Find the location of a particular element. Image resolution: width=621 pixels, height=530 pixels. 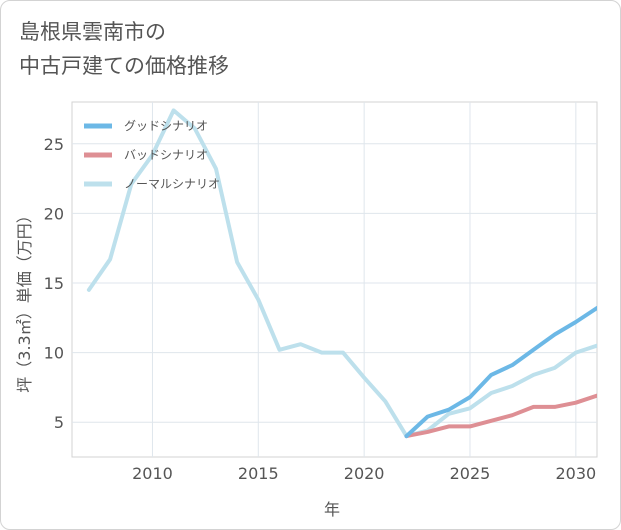

chart-title-line2: 中古戸建ての価格推移 is located at coordinates (124, 66).